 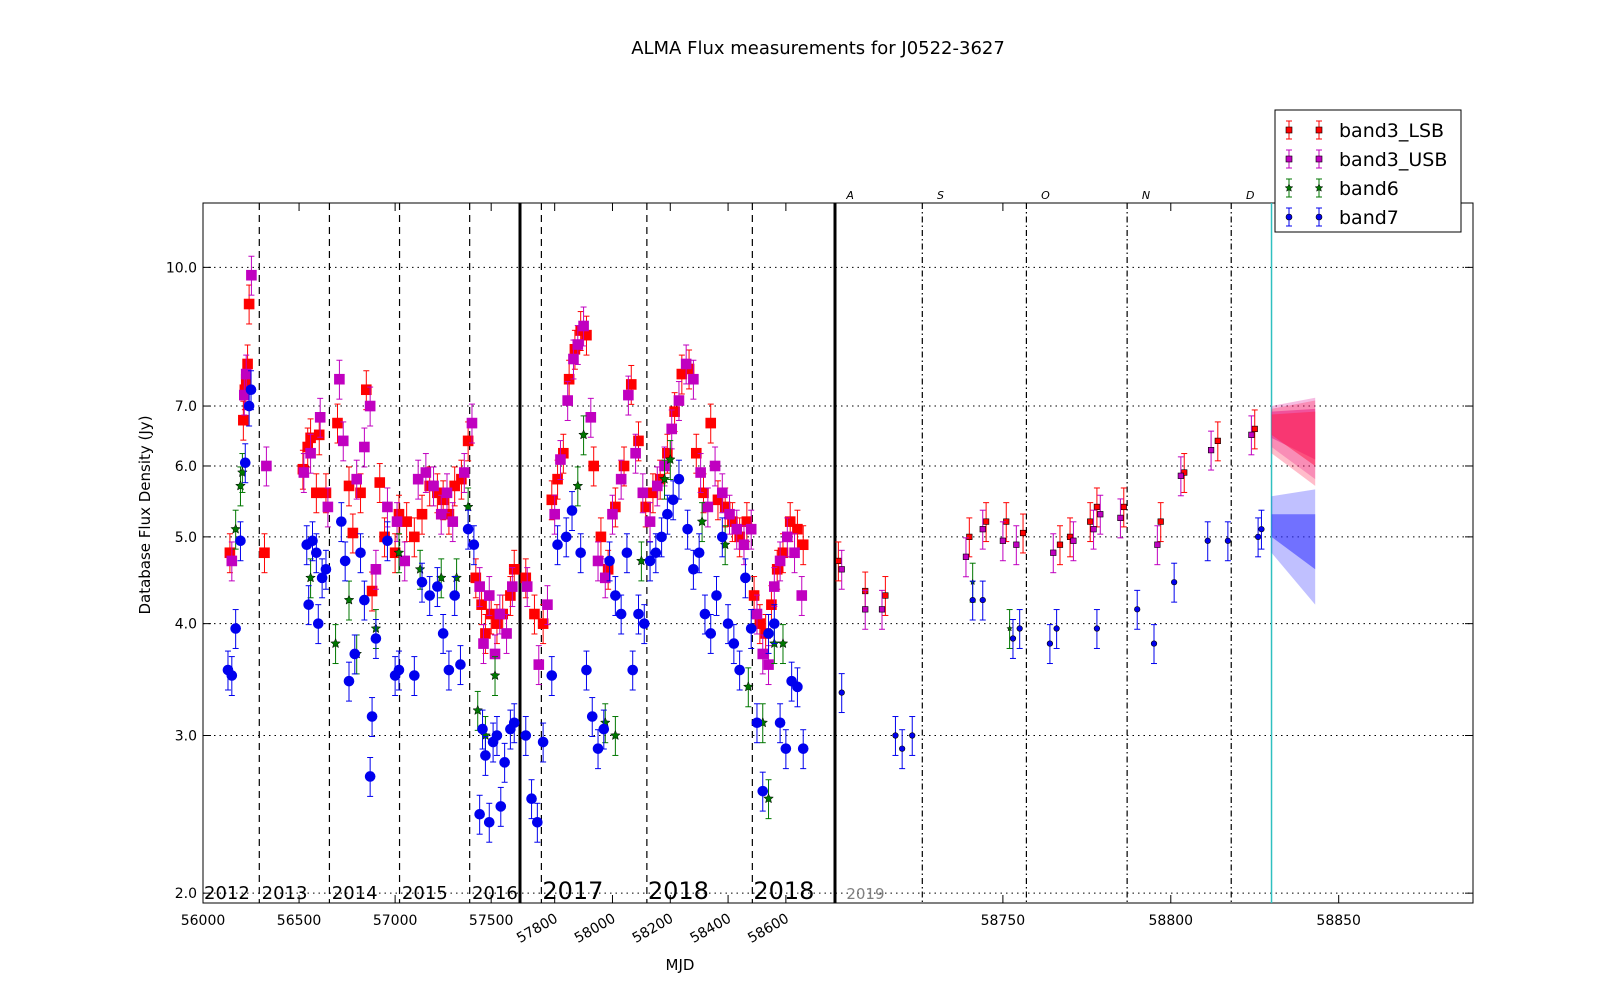 What do you see at coordinates (186, 538) in the screenshot?
I see `y-tick-label: 5.0` at bounding box center [186, 538].